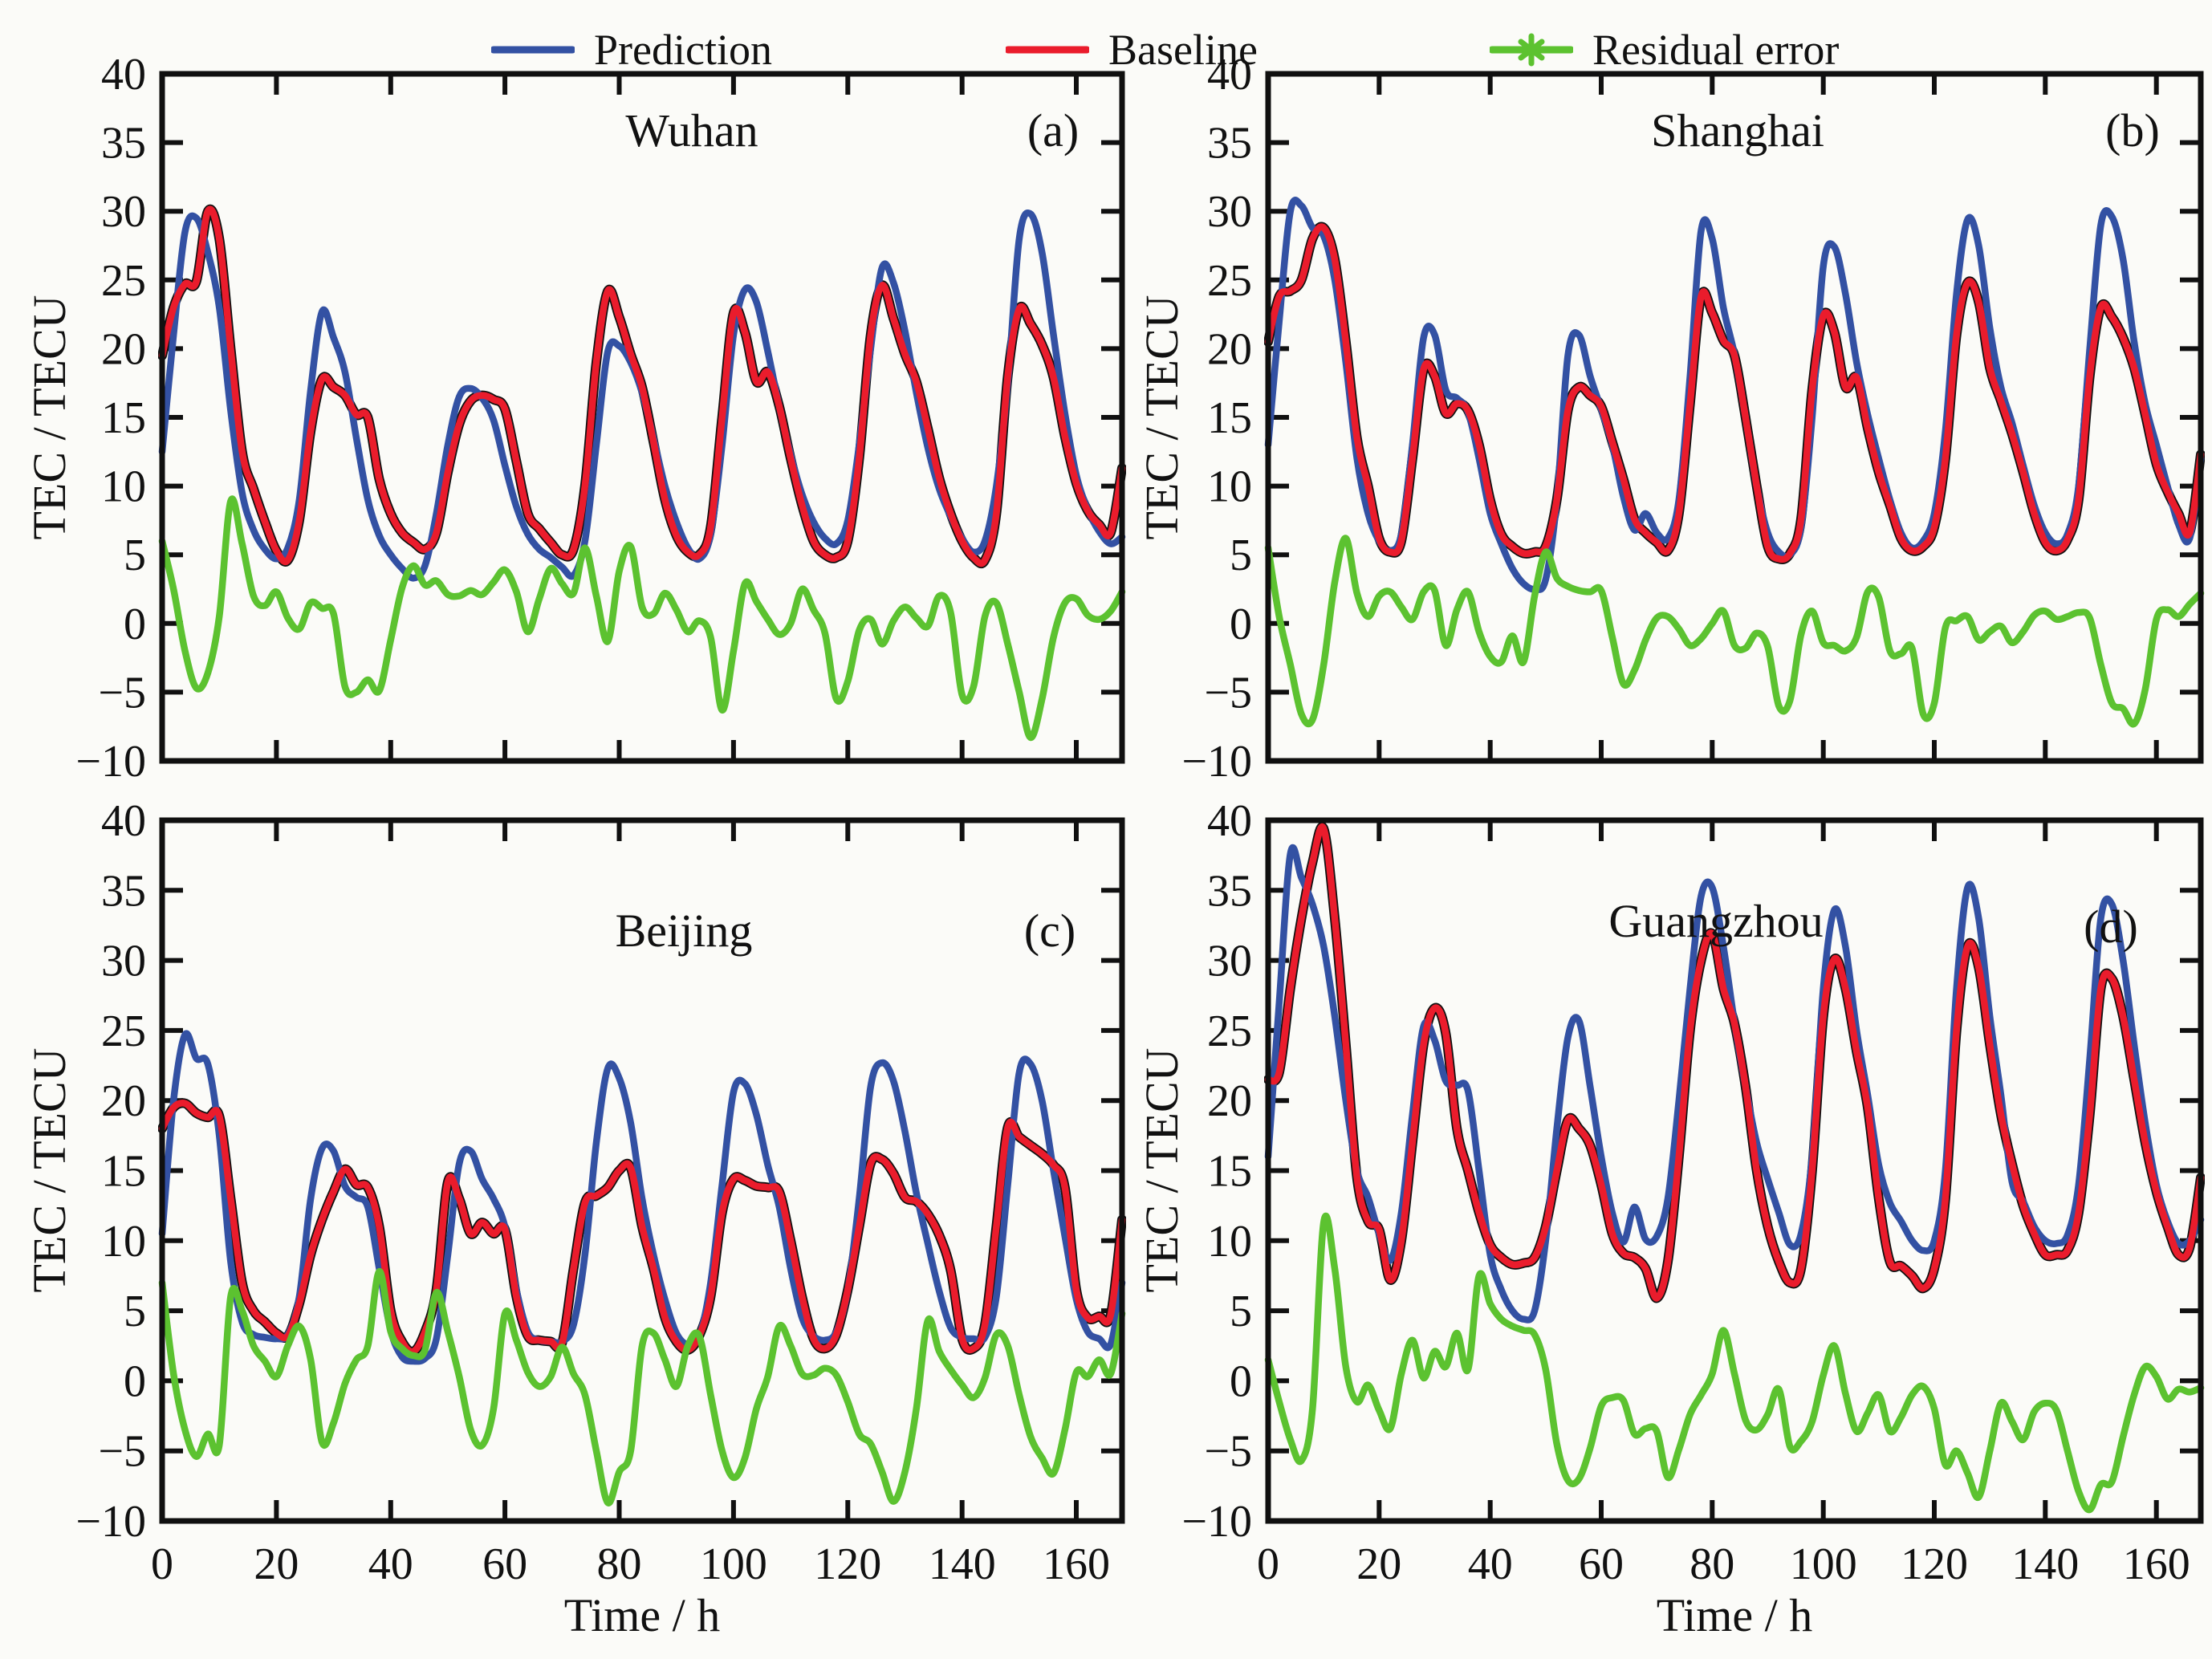 This screenshot has width=2212, height=1659. What do you see at coordinates (49, 418) in the screenshot?
I see `panel-a-y-axis-label: TEC / TECU` at bounding box center [49, 418].